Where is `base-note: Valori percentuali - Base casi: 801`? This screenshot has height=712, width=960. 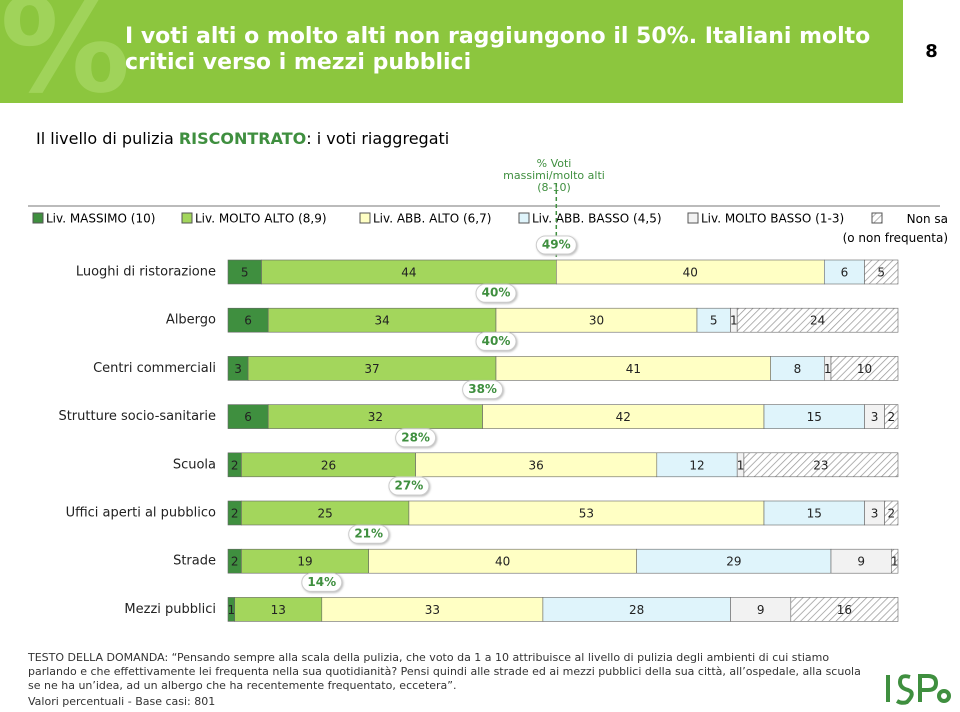 base-note: Valori percentuali - Base casi: 801 is located at coordinates (122, 701).